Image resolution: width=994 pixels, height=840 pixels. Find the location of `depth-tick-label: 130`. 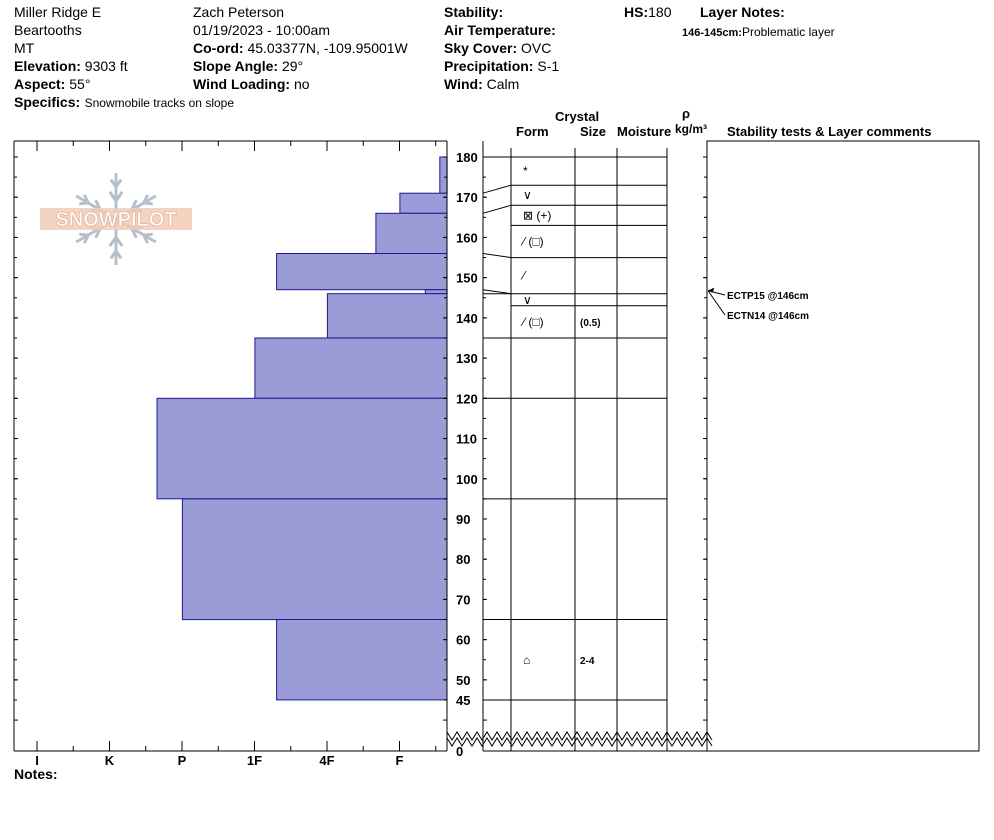

depth-tick-label: 130 is located at coordinates (467, 358).